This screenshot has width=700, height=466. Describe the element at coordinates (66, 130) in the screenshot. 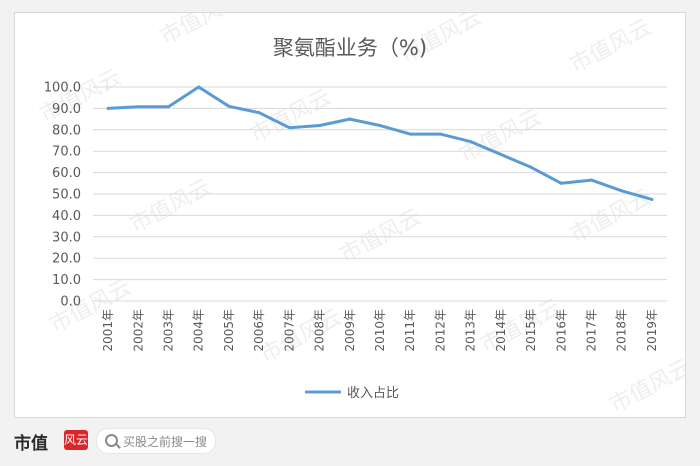

I see `y-tick-label: 80.0` at that location.